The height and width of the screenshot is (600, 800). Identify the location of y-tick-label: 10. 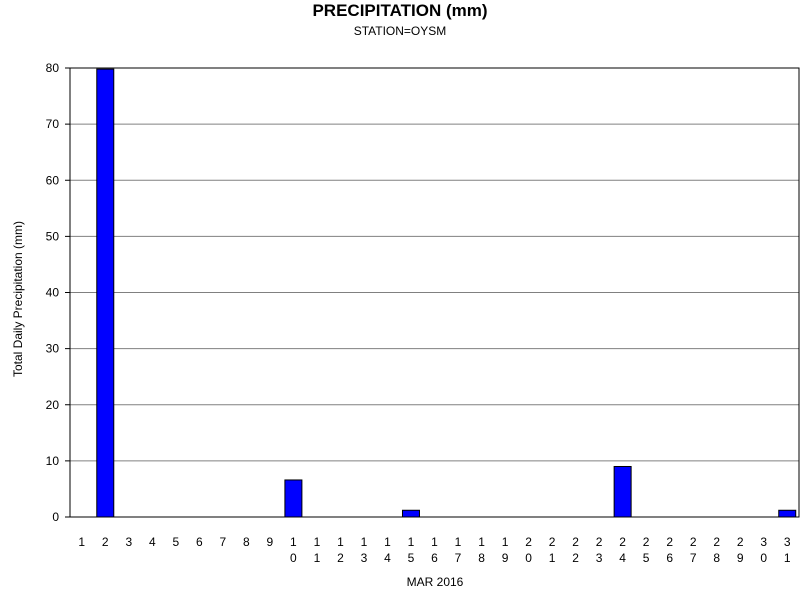
(53, 461).